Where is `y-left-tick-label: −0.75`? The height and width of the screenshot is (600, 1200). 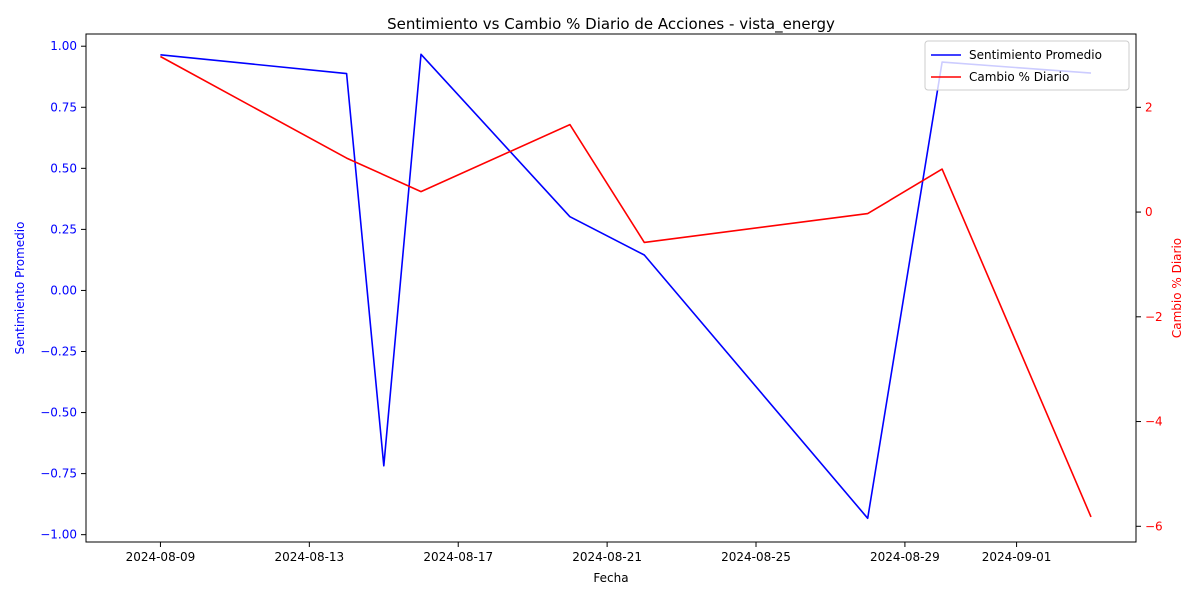 y-left-tick-label: −0.75 is located at coordinates (58, 474).